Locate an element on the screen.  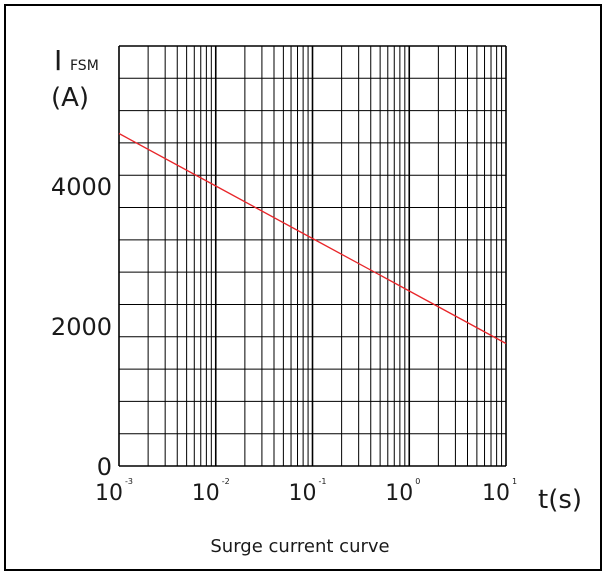
x-tick-label: 10 -2 is located at coordinates (211, 491).